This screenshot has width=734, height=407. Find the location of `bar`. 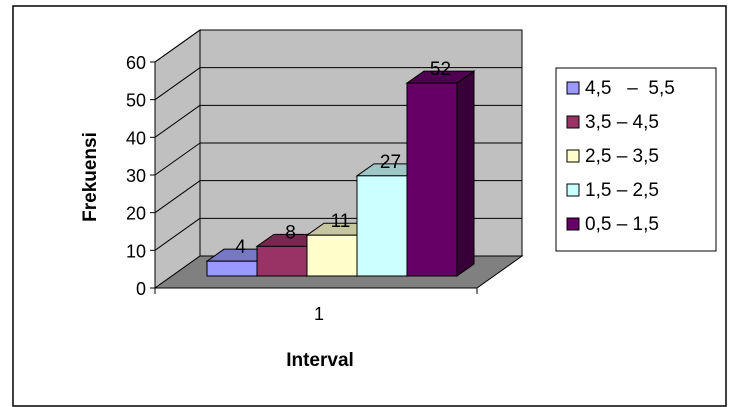

bar is located at coordinates (440, 173).